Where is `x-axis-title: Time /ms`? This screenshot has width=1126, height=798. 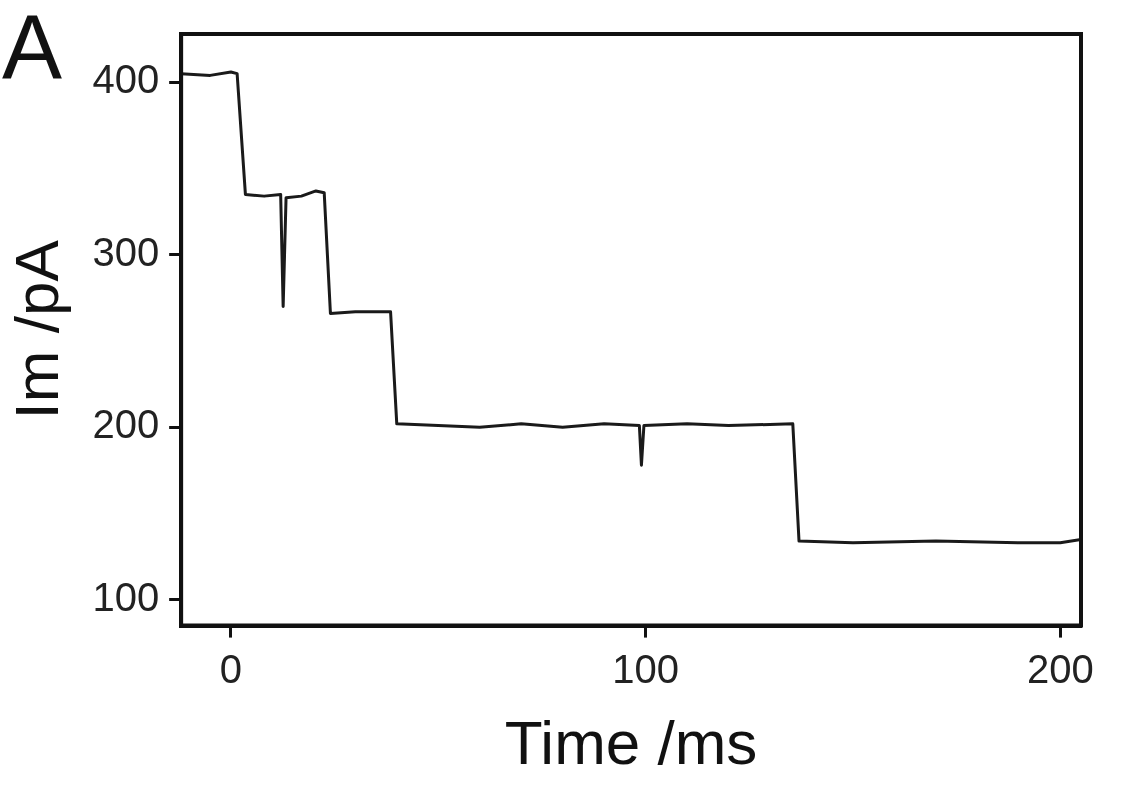 x-axis-title: Time /ms is located at coordinates (631, 742).